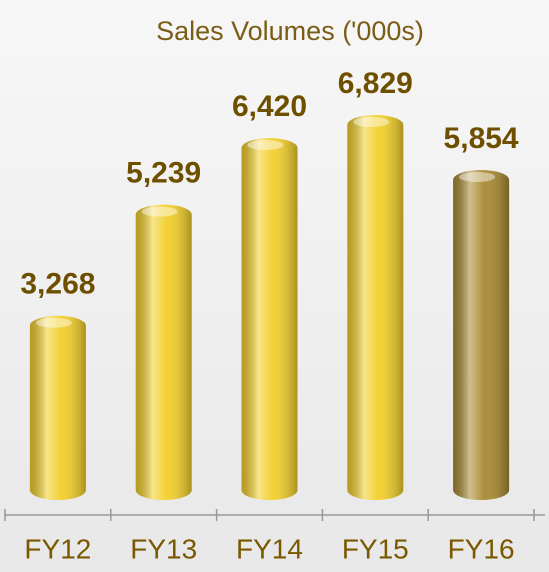 The image size is (549, 572). Describe the element at coordinates (481, 548) in the screenshot. I see `x-tick-label: FY16` at that location.